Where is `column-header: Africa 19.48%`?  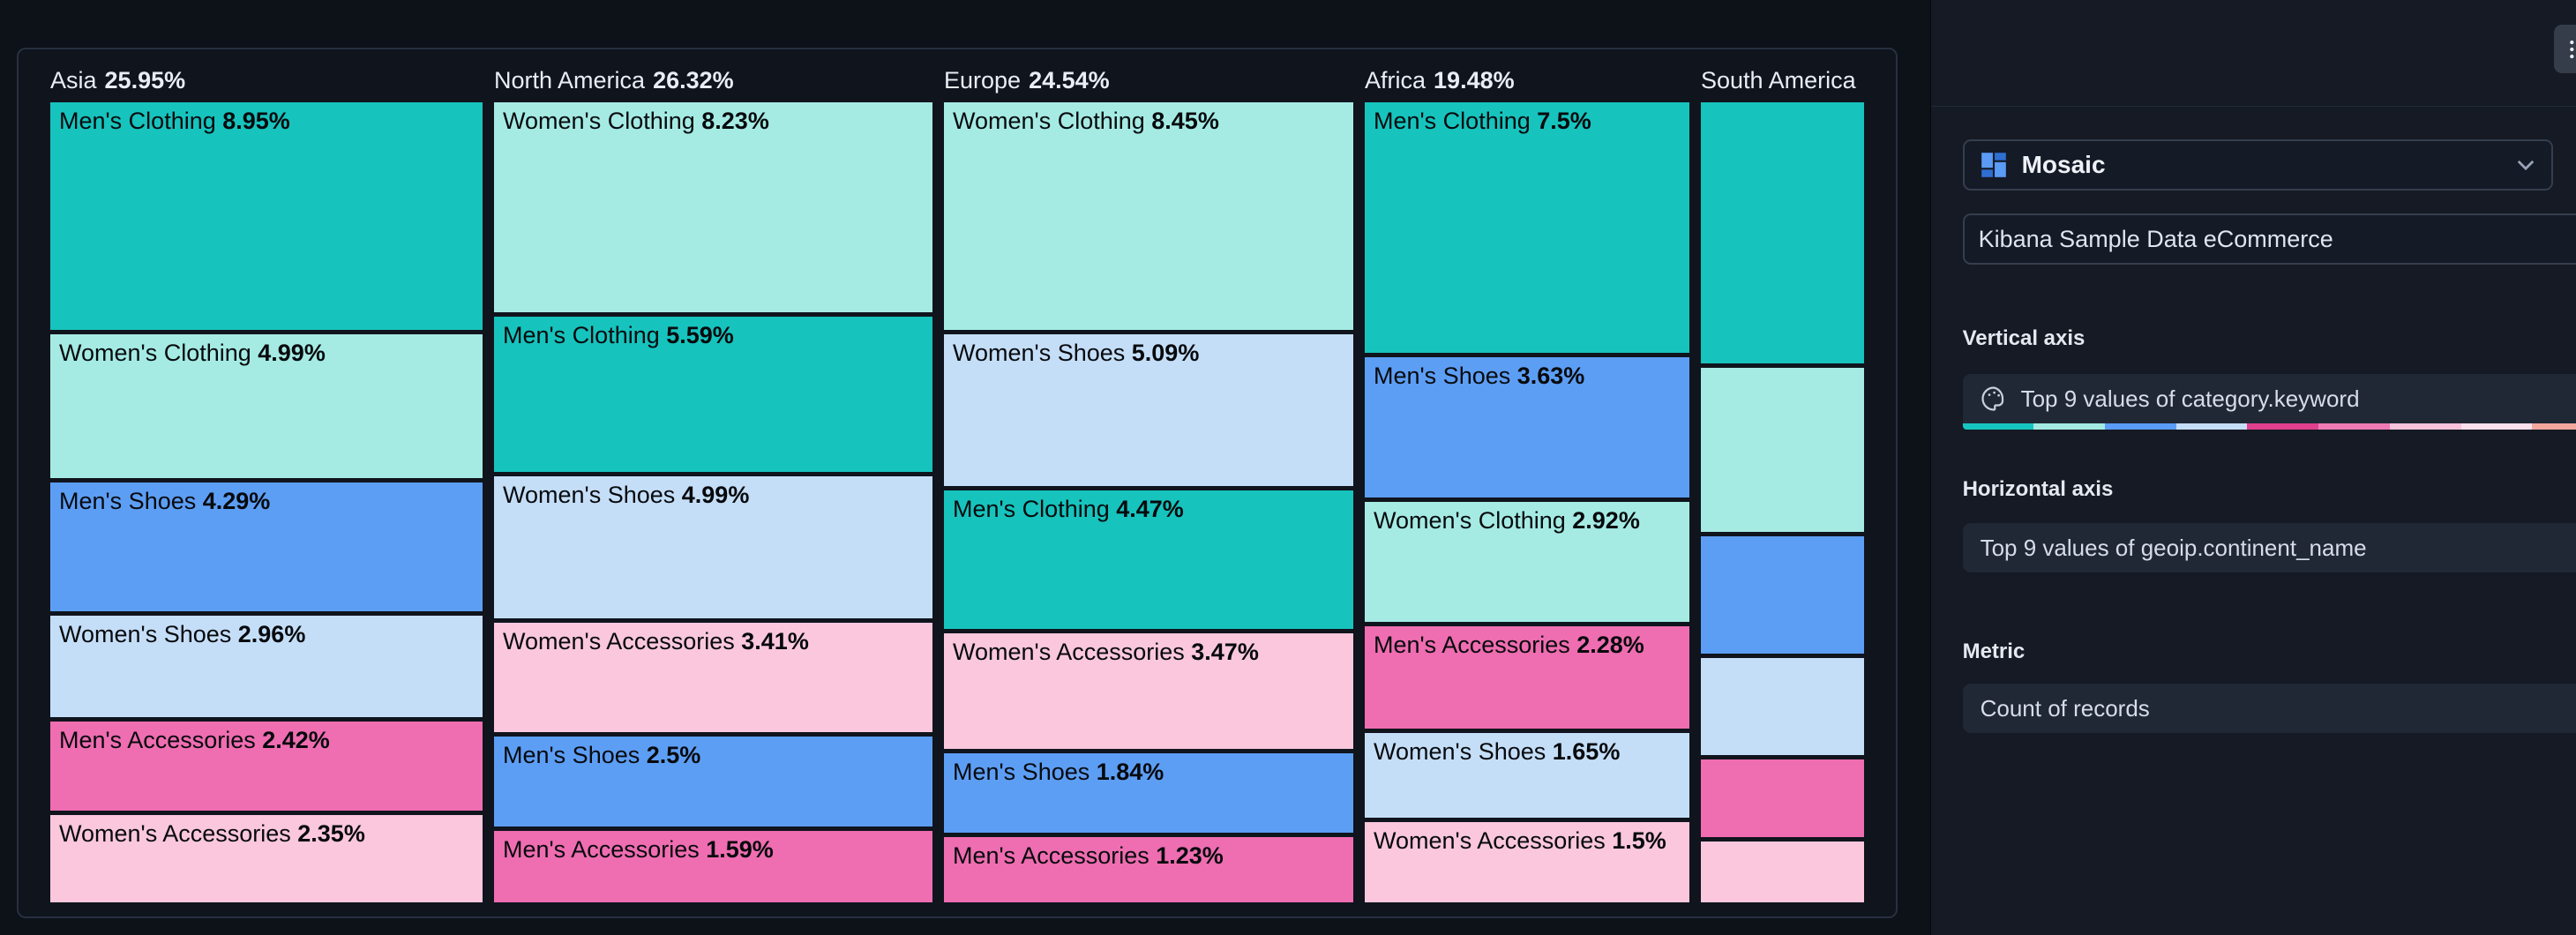
column-header: Africa 19.48% is located at coordinates (1440, 80).